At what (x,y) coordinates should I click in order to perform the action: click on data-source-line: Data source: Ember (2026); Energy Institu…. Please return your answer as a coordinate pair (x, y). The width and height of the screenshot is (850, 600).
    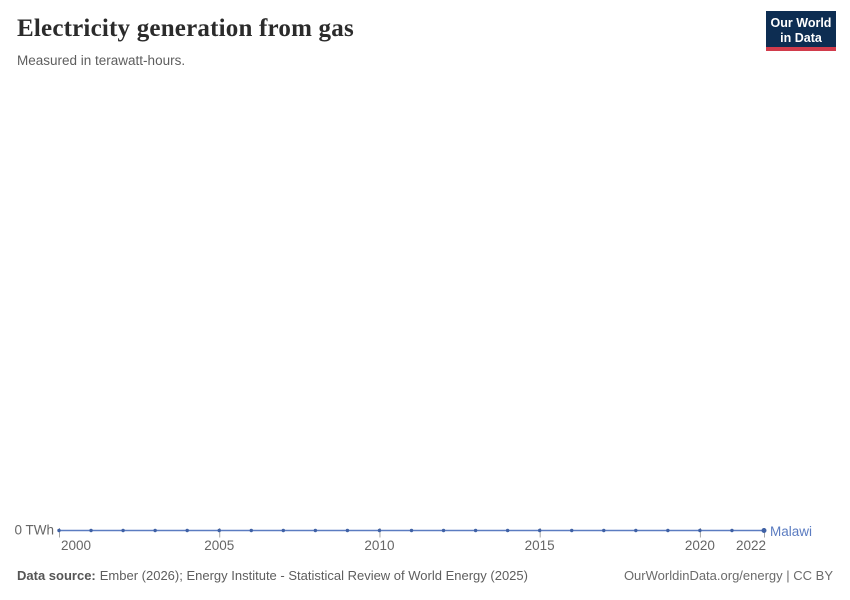
    Looking at the image, I should click on (272, 575).